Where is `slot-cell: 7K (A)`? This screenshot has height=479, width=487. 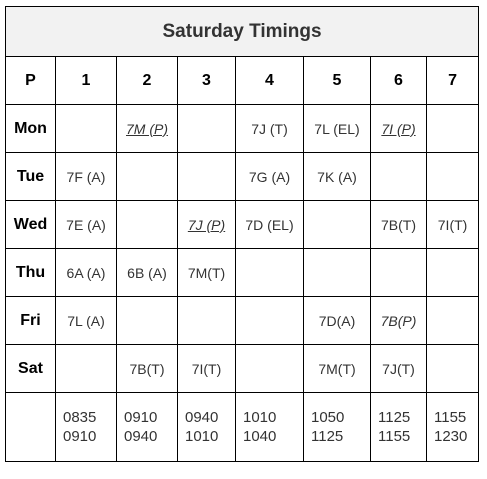
slot-cell: 7K (A) is located at coordinates (337, 176).